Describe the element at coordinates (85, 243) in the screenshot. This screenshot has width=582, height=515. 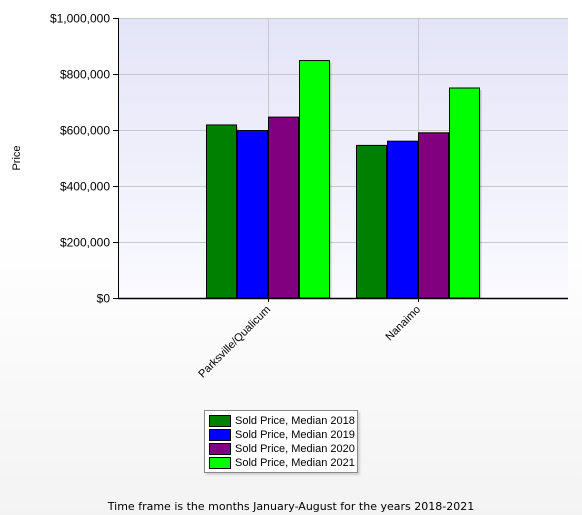
I see `y-tick-label: $200,000` at that location.